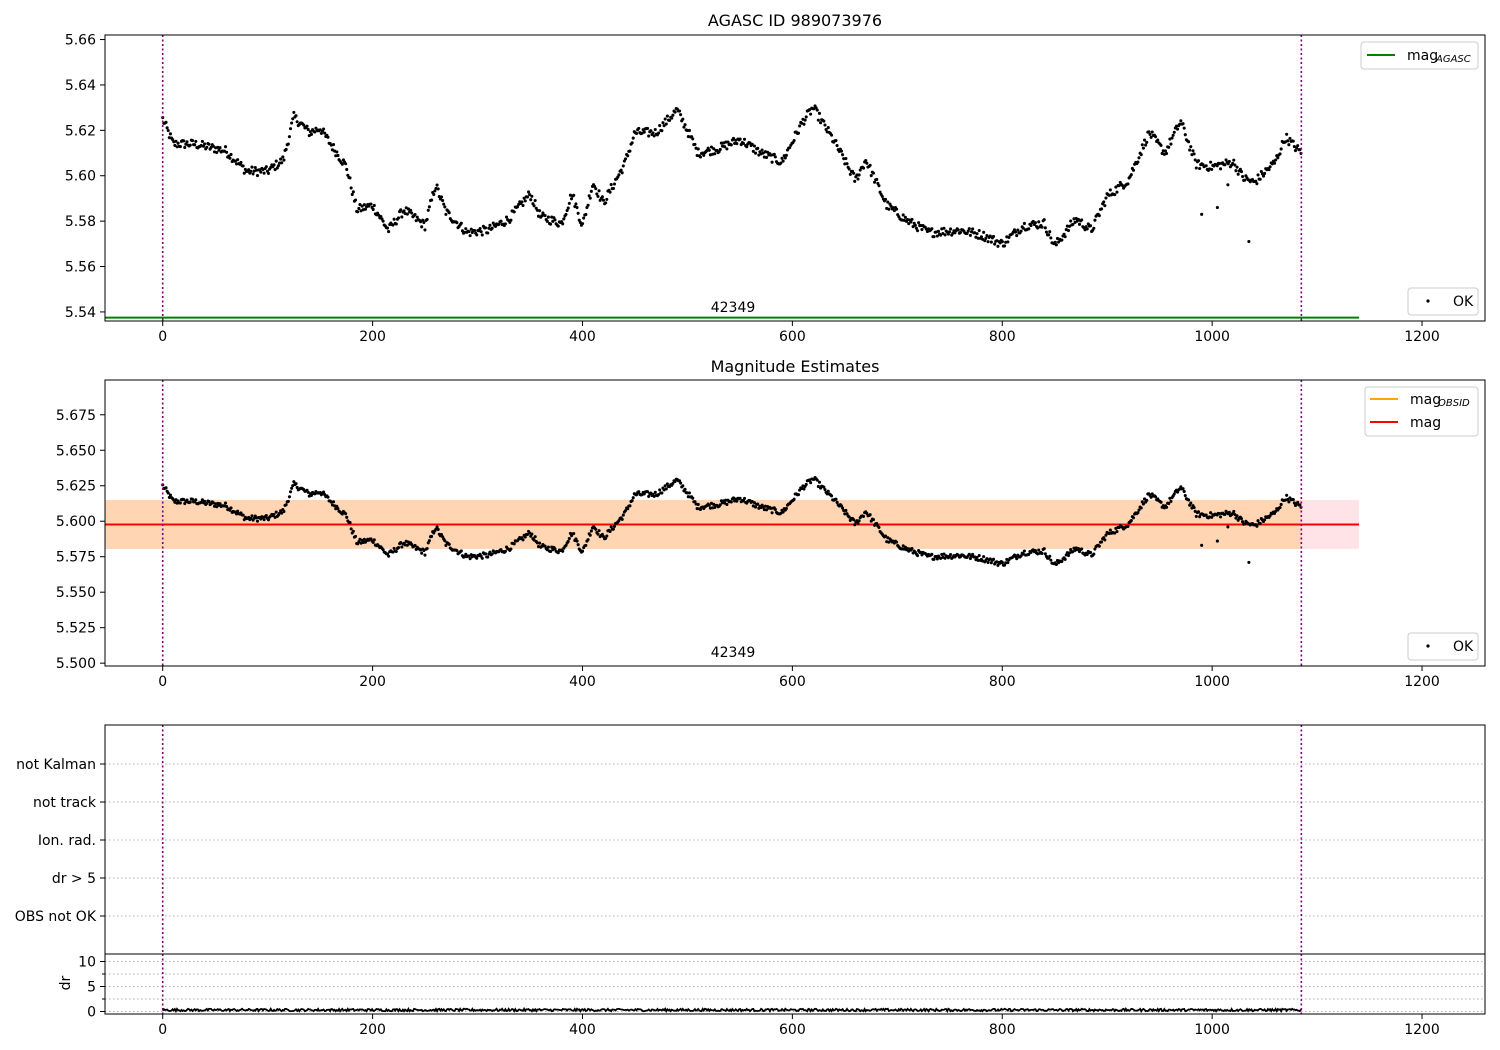 This screenshot has width=1500, height=1050. Describe the element at coordinates (1463, 647) in the screenshot. I see `legend-label-ok: OK` at that location.